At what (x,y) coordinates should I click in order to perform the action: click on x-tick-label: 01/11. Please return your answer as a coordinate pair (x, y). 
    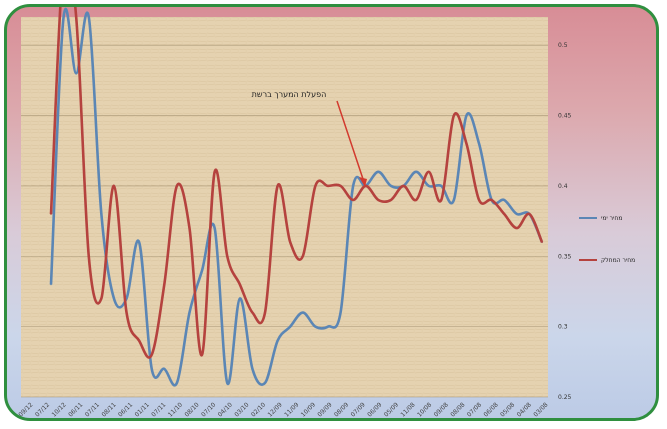
    Looking at the image, I should click on (142, 409).